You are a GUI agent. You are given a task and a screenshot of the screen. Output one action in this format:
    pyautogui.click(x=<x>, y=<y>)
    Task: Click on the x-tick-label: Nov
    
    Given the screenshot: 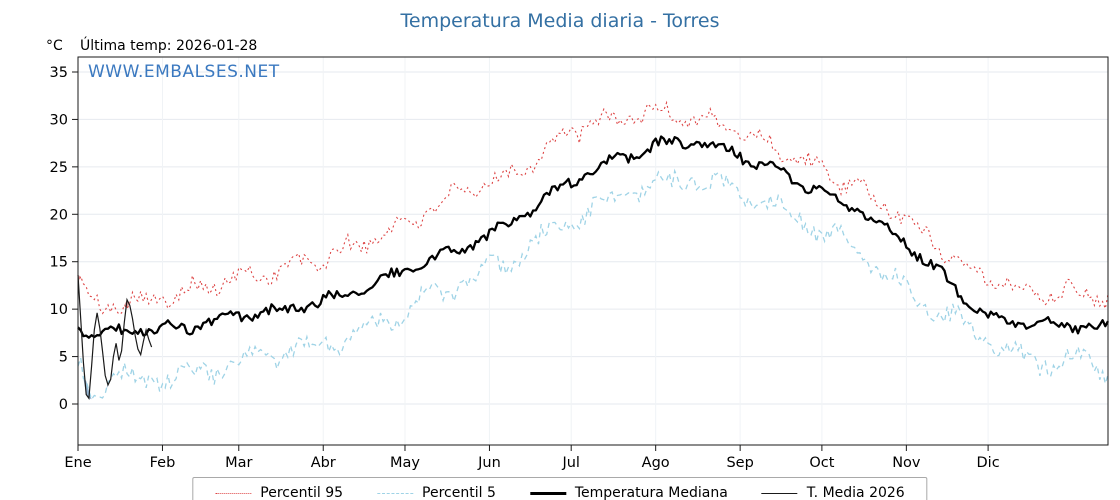 What is the action you would take?
    pyautogui.click(x=906, y=463)
    